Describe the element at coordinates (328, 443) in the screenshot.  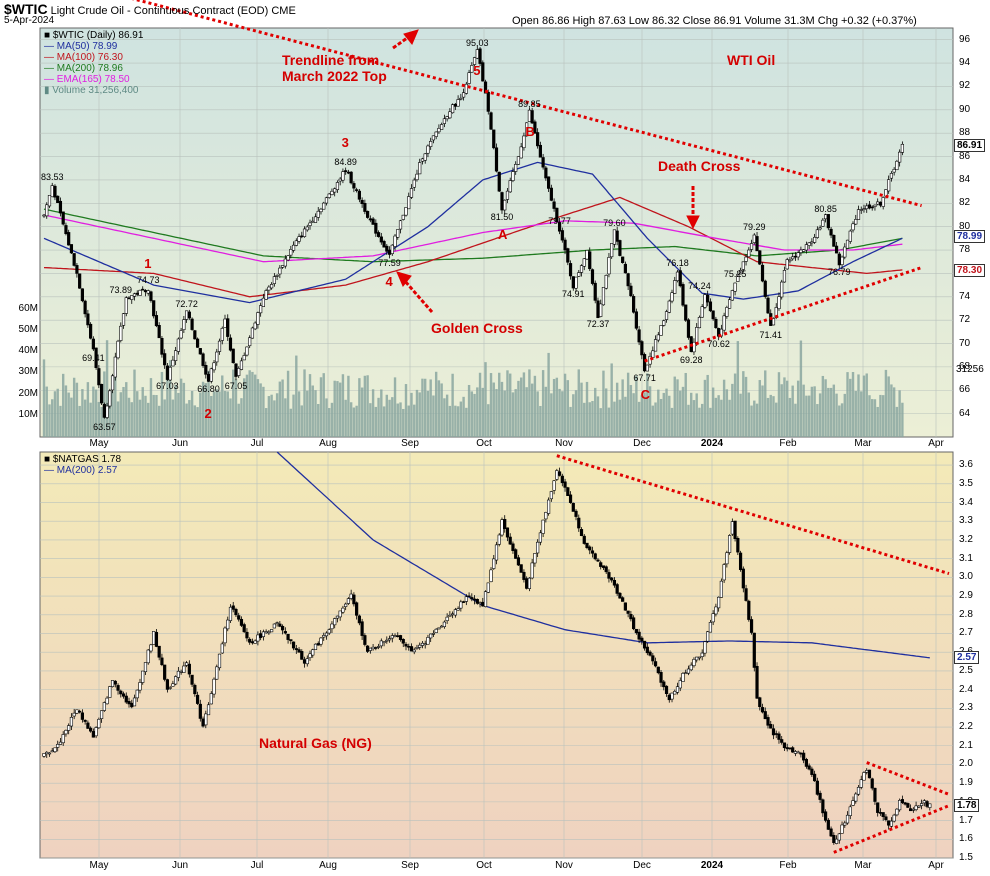
I see `x-tick-label: Aug` at that location.